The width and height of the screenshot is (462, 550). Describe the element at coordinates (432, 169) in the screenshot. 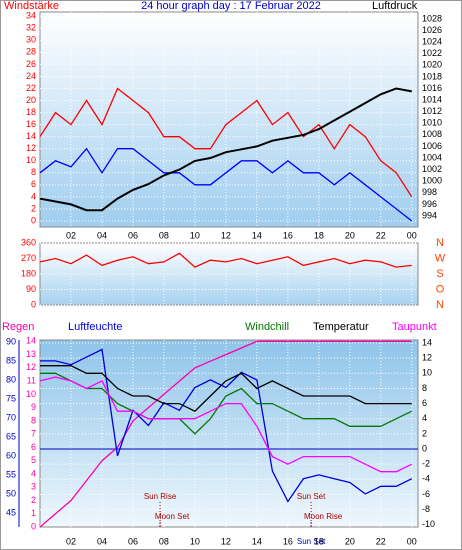

I see `y2-tick-label: 1002` at that location.